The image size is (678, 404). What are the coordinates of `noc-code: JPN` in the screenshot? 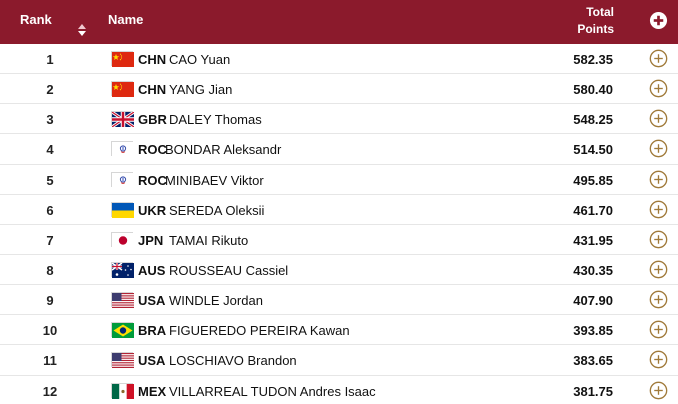 It's located at (151, 240).